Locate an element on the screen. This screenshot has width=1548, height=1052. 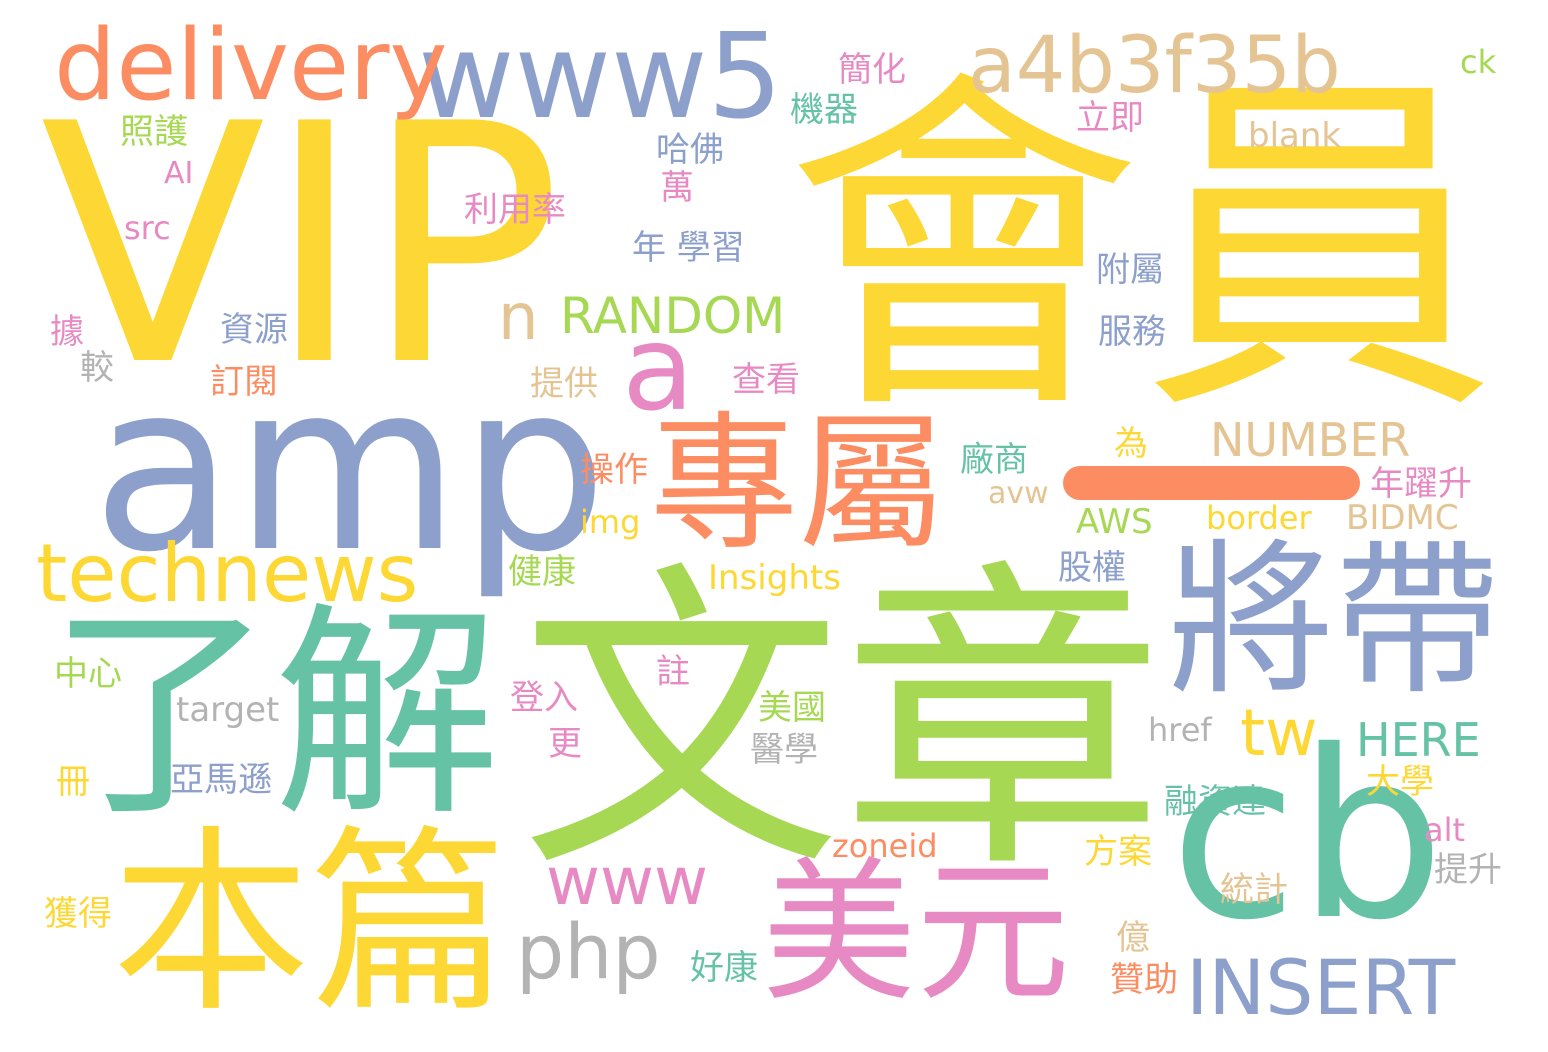
word-target: target is located at coordinates (228, 710).